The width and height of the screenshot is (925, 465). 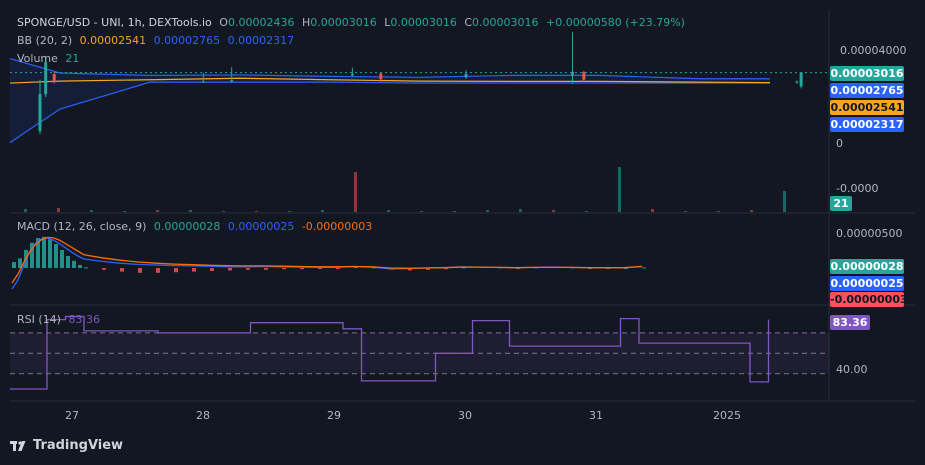 What do you see at coordinates (727, 415) in the screenshot?
I see `time-axis-tick: 2025` at bounding box center [727, 415].